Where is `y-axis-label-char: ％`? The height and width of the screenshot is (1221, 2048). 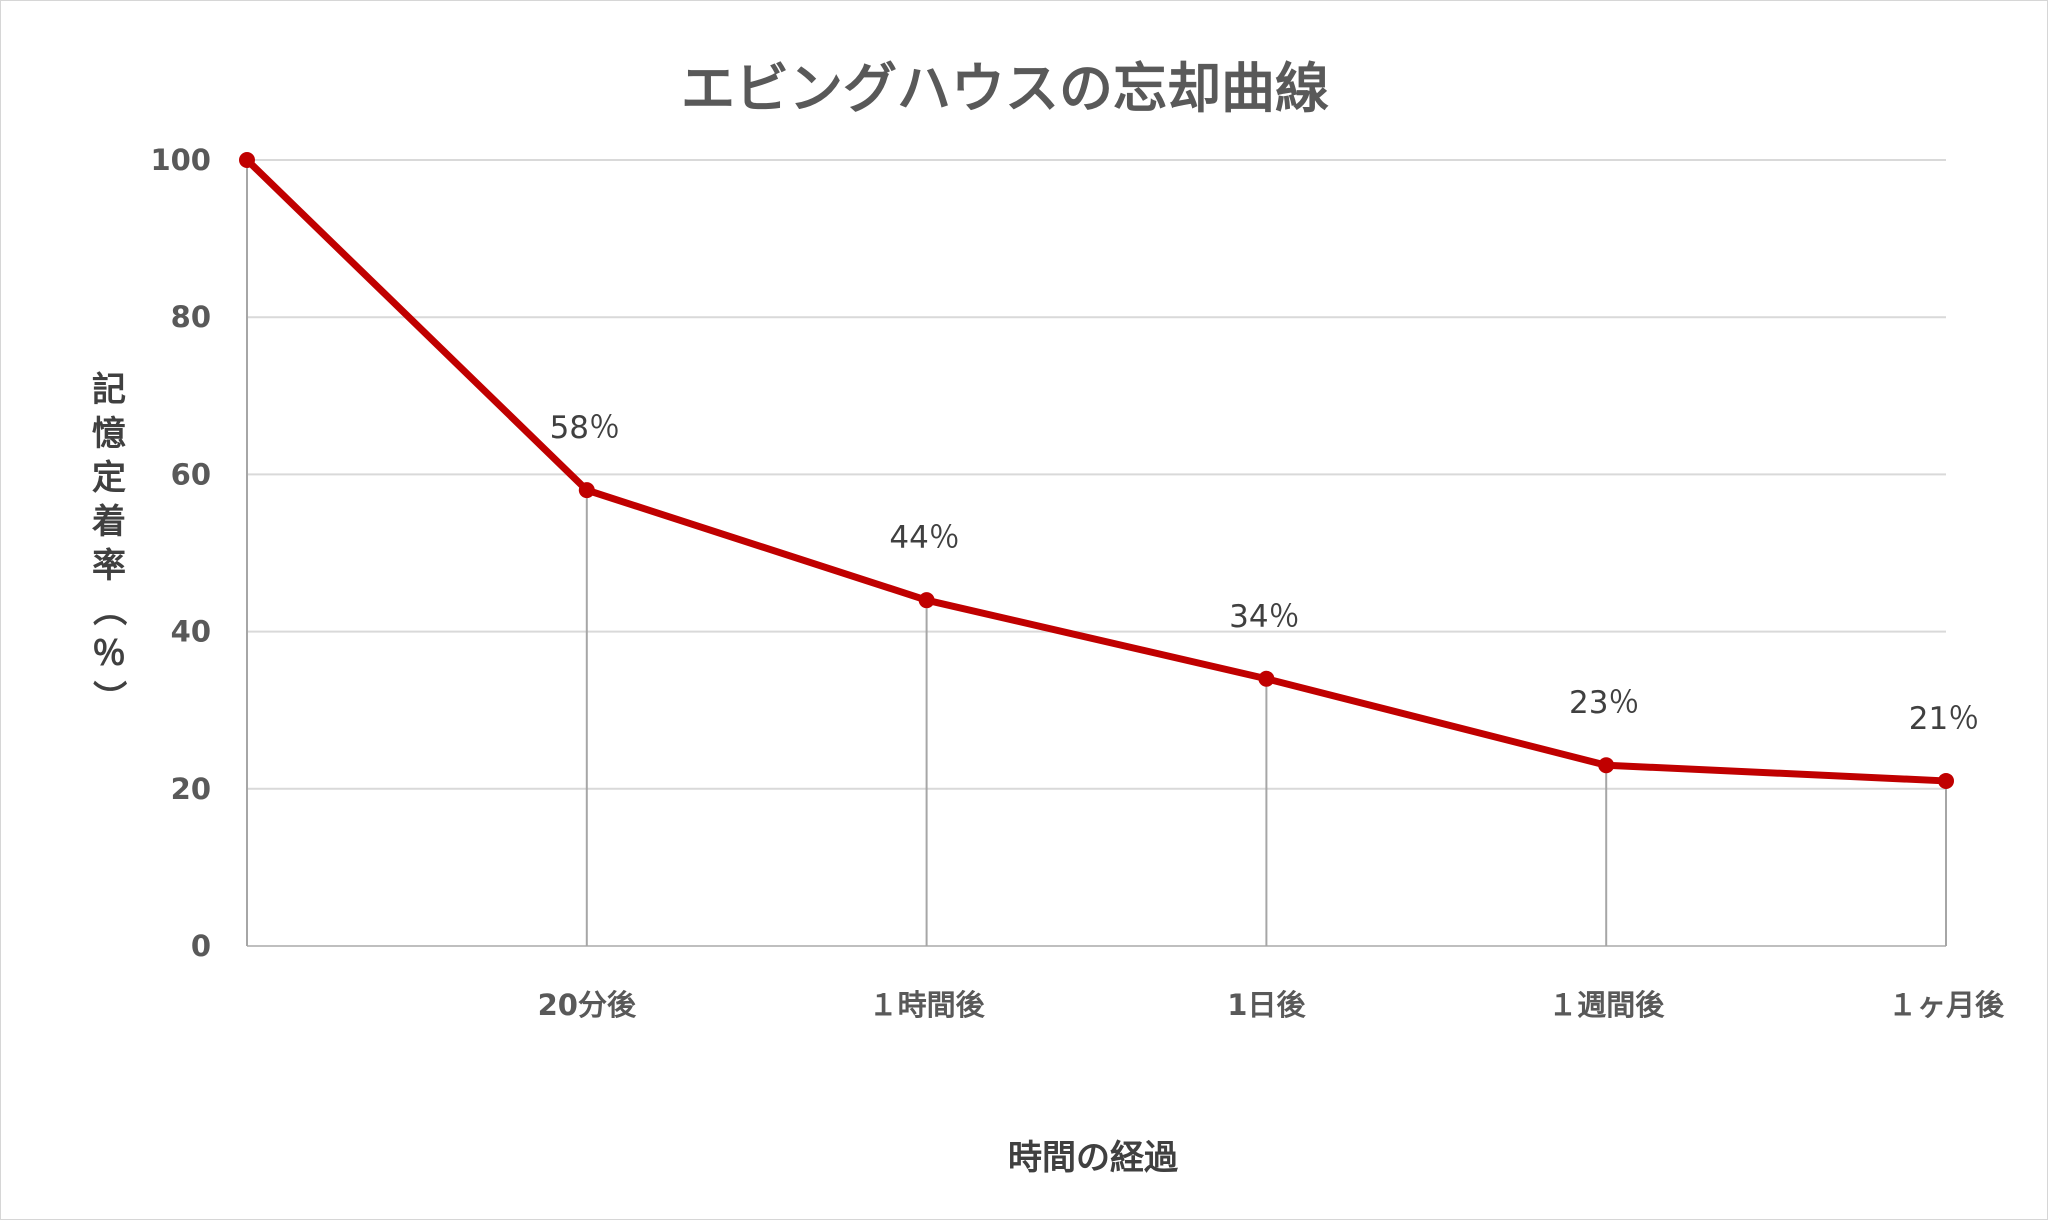
y-axis-label-char: ％ is located at coordinates (109, 654).